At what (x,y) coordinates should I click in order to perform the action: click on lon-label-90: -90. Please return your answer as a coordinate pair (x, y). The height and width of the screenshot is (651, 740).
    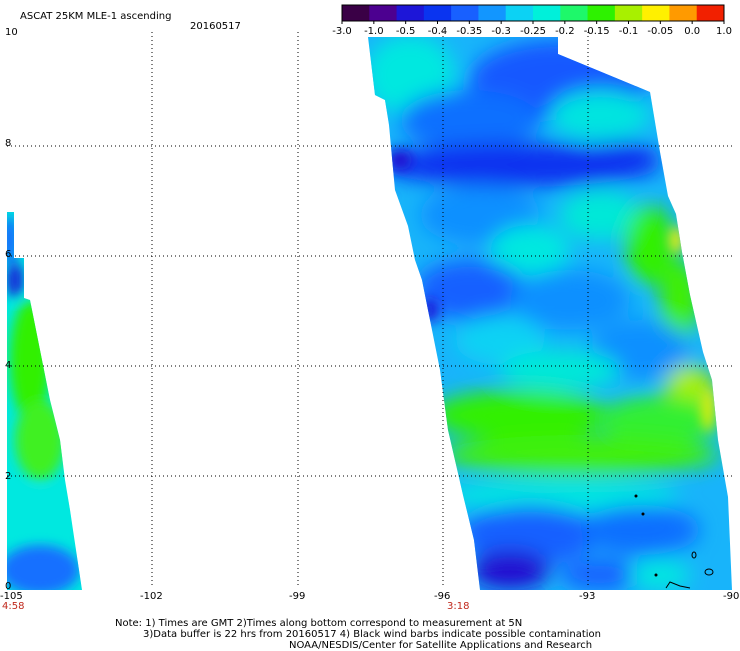
    Looking at the image, I should click on (731, 596).